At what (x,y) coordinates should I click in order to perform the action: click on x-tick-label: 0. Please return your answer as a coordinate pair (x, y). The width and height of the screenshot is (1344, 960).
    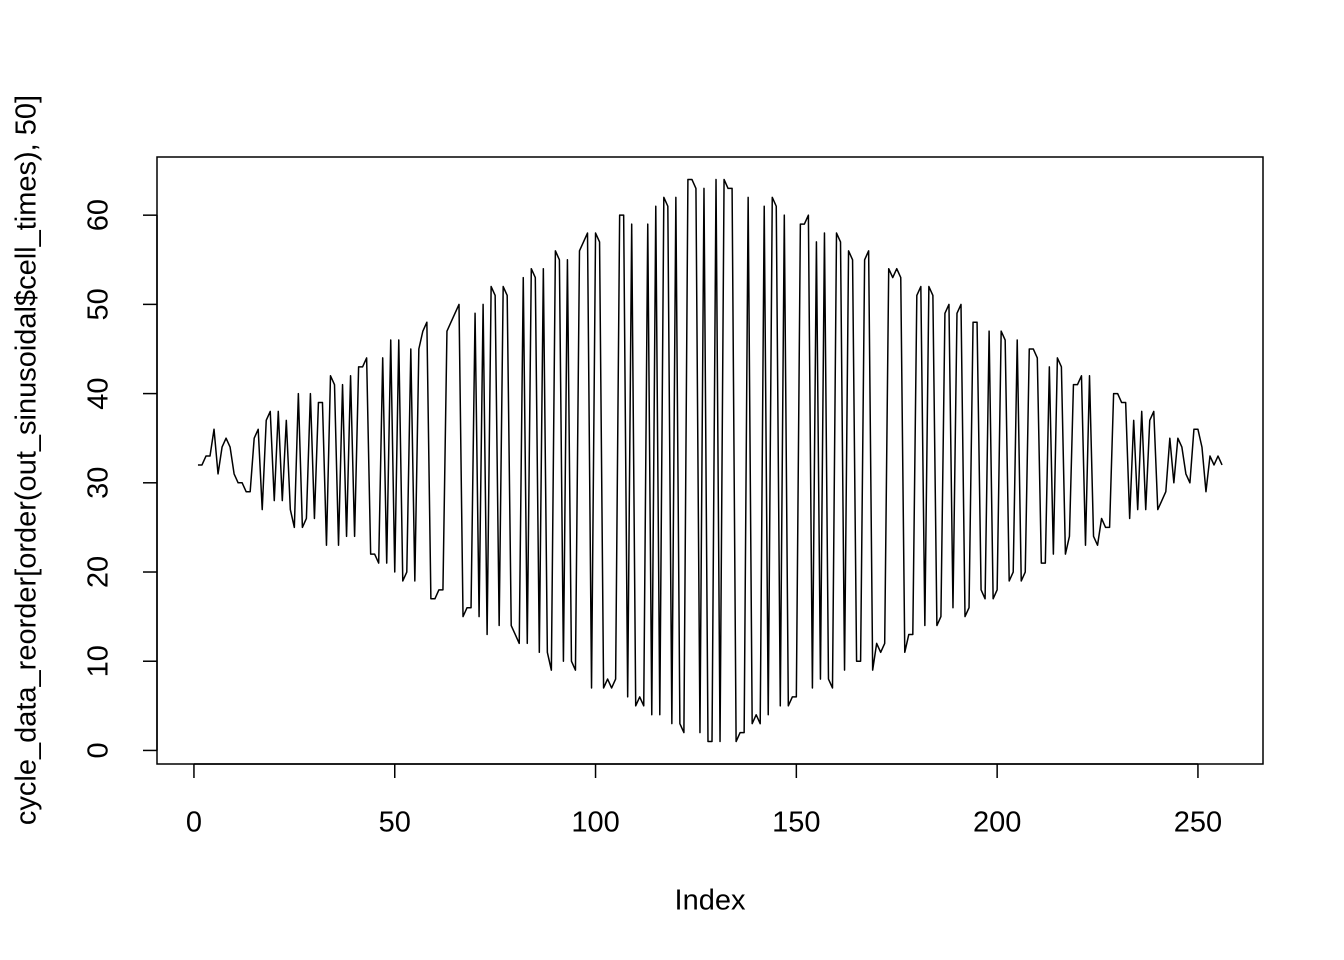
    Looking at the image, I should click on (194, 823).